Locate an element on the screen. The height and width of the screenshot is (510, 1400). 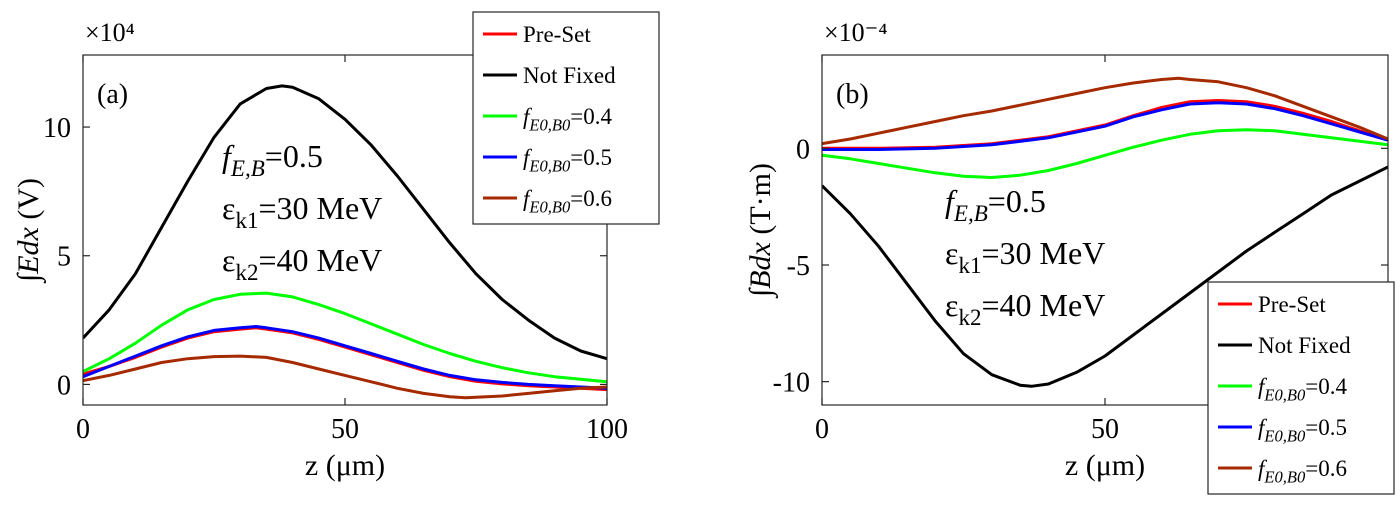
panel-label: (b) is located at coordinates (852, 94).